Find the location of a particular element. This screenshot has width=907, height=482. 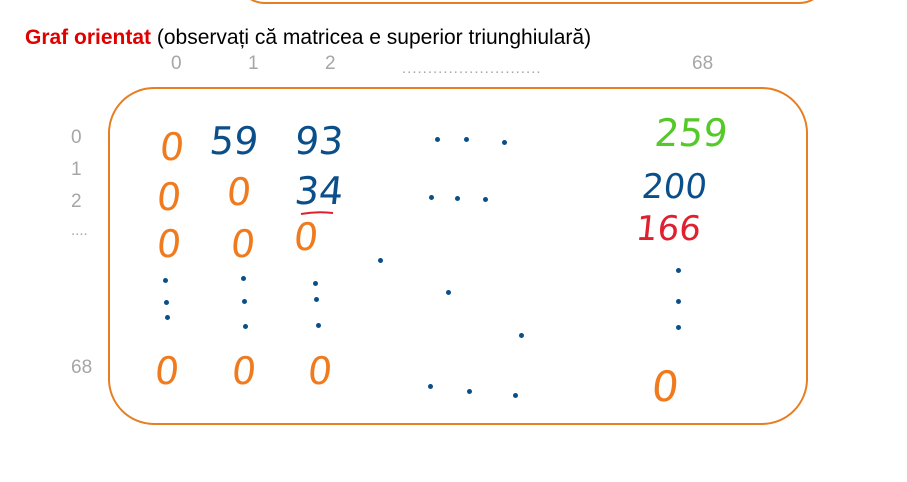

row-header-2: 2 is located at coordinates (76, 201).